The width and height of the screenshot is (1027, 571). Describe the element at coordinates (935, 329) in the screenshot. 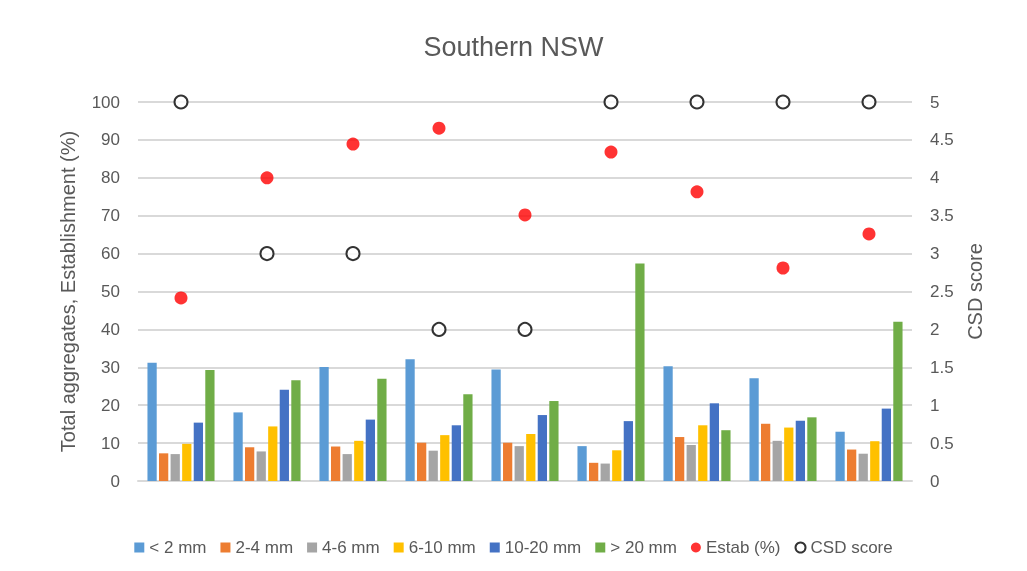

I see `y2-tick-label: 2` at that location.